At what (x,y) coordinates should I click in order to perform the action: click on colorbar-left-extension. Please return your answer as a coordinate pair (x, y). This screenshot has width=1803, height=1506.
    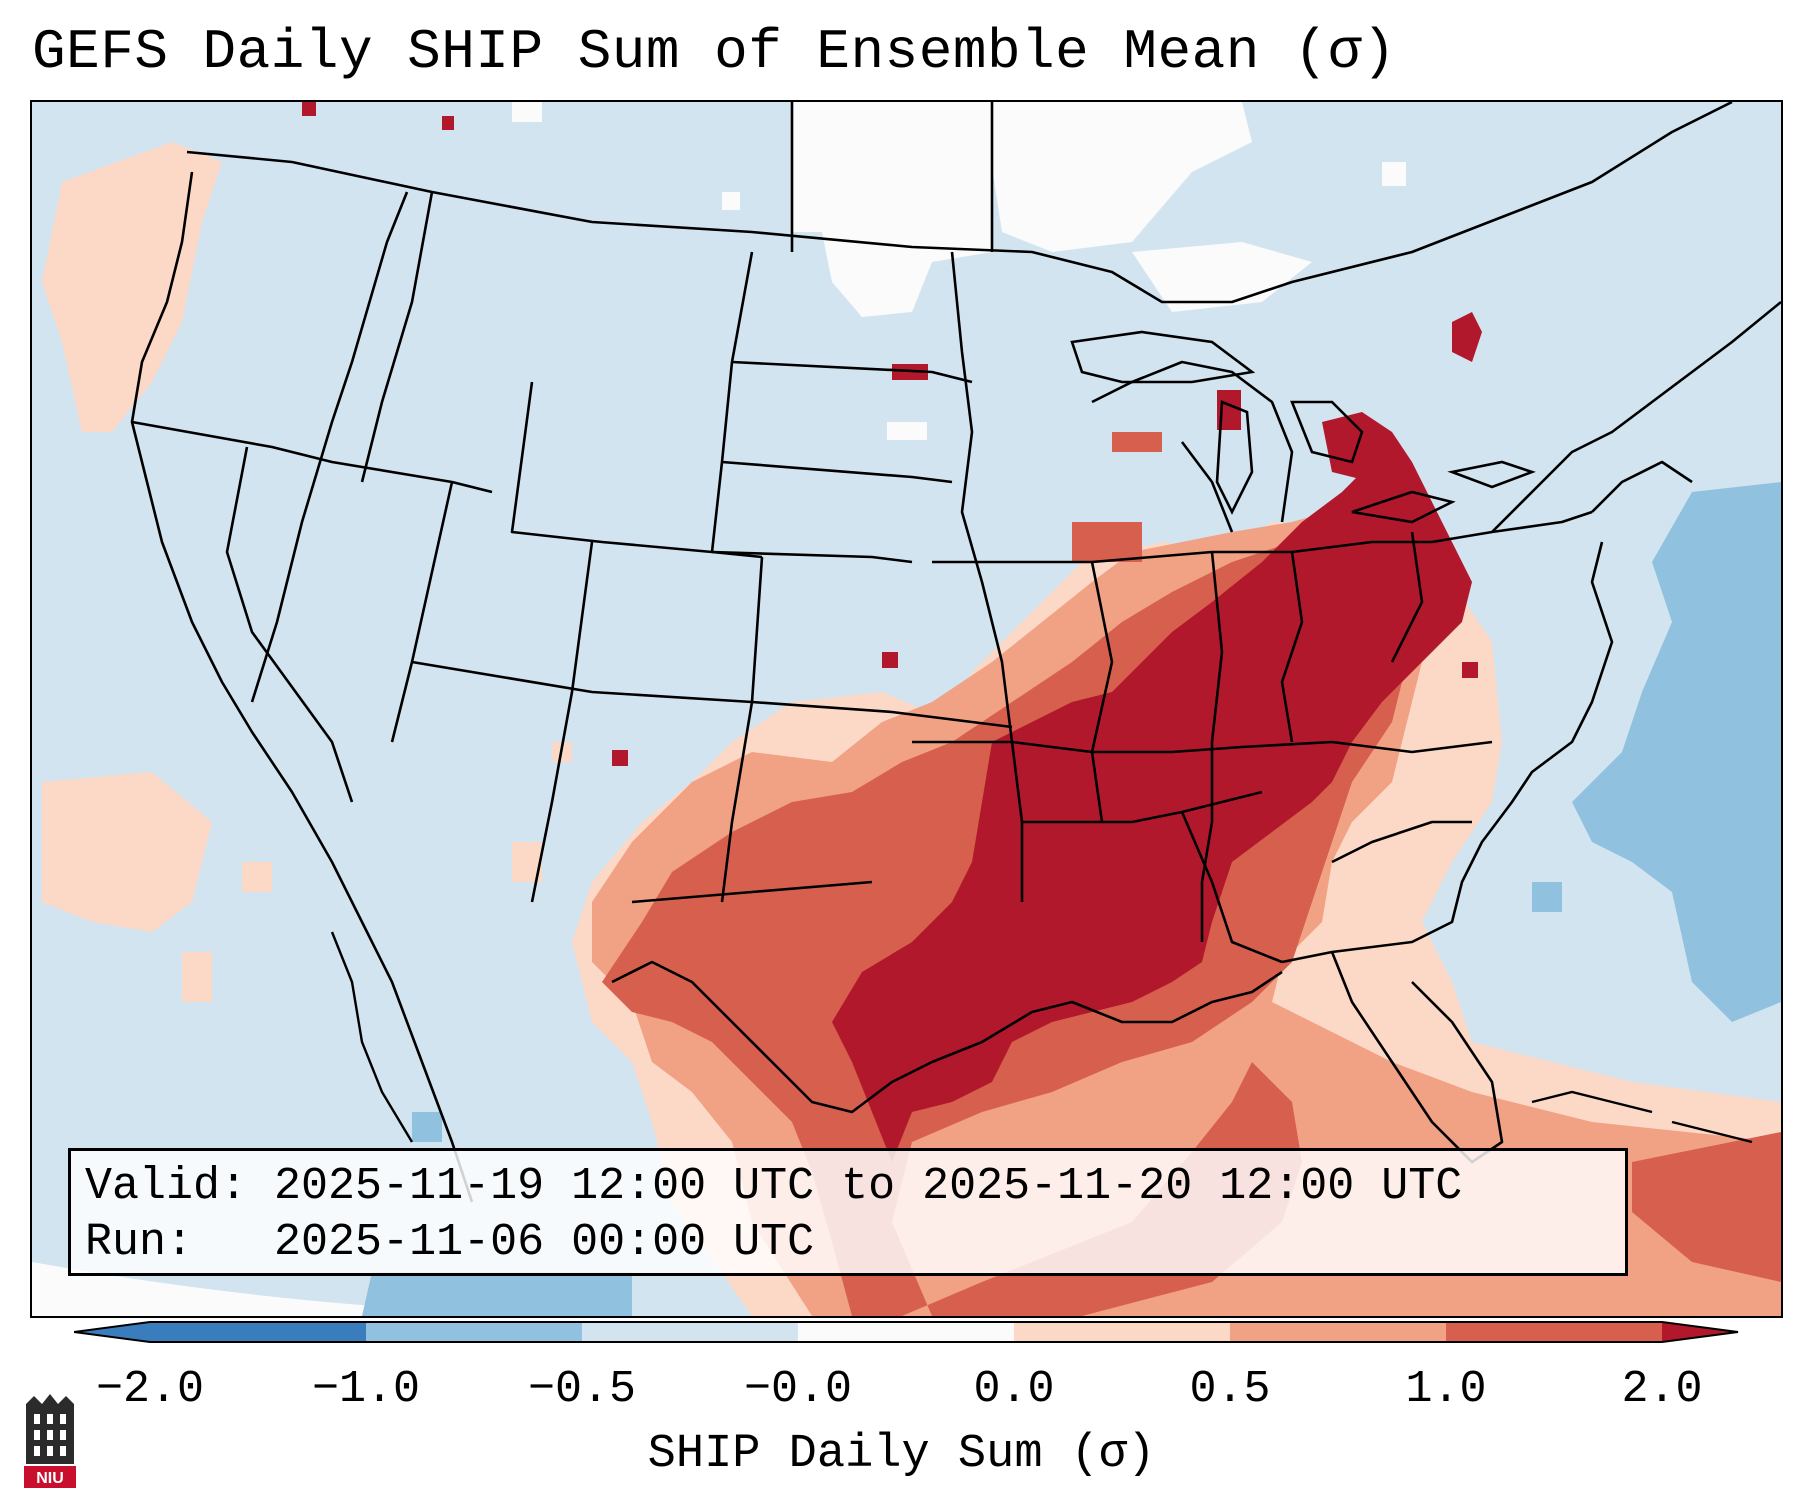
    Looking at the image, I should click on (112, 1332).